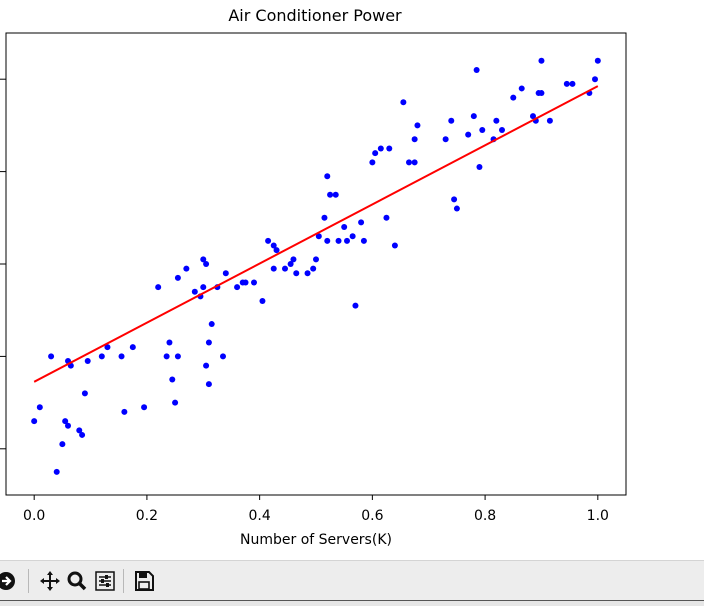 This screenshot has height=606, width=704. Describe the element at coordinates (105, 581) in the screenshot. I see `configure-subplots-icon` at that location.